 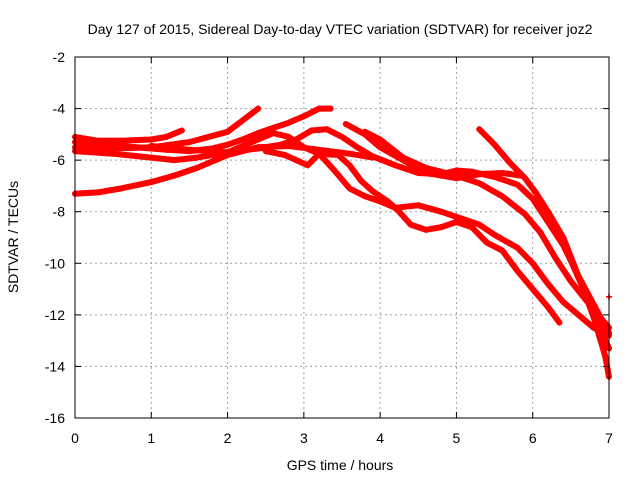 I want to click on x-tick-label: 1, so click(x=151, y=438).